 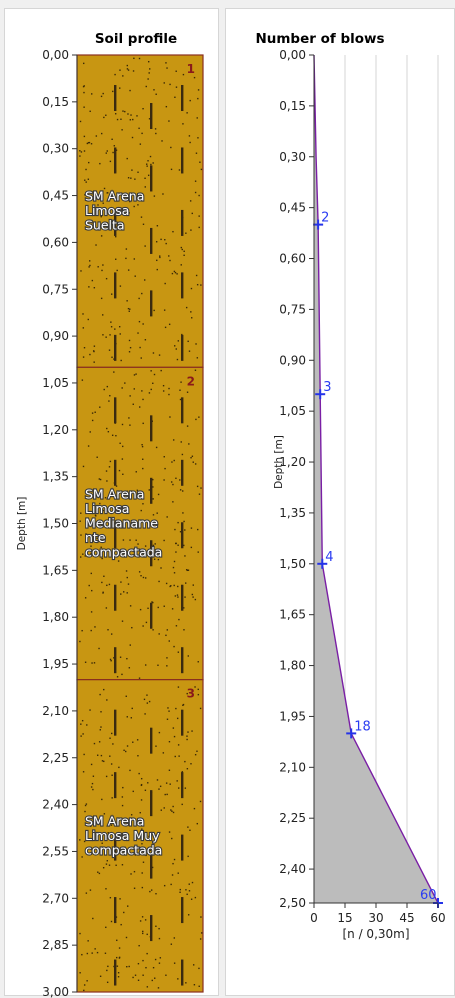 What do you see at coordinates (375, 918) in the screenshot?
I see `x-tick-label: 30` at bounding box center [375, 918].